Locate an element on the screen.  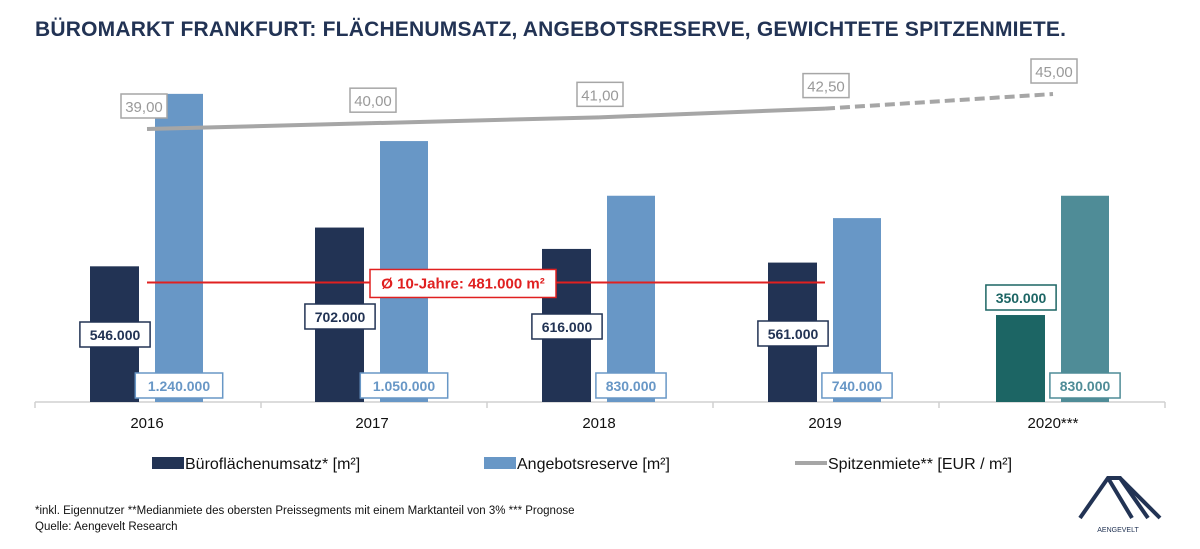
spitzenmiete-value-label: 42,50 is located at coordinates (826, 87).